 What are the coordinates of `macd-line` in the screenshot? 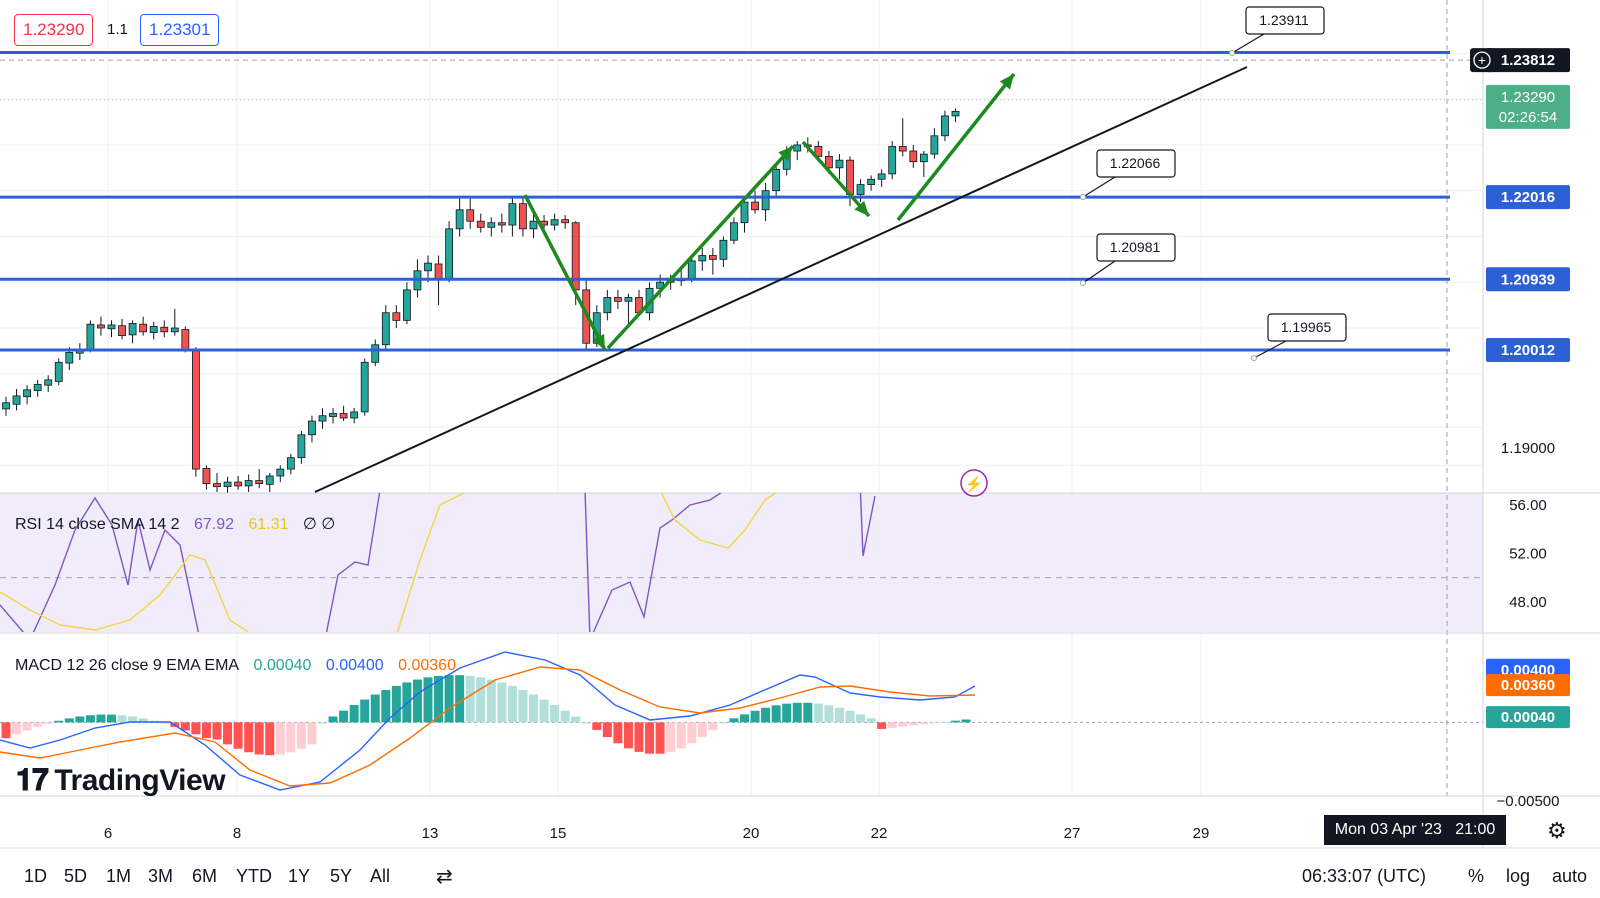 It's located at (488, 721).